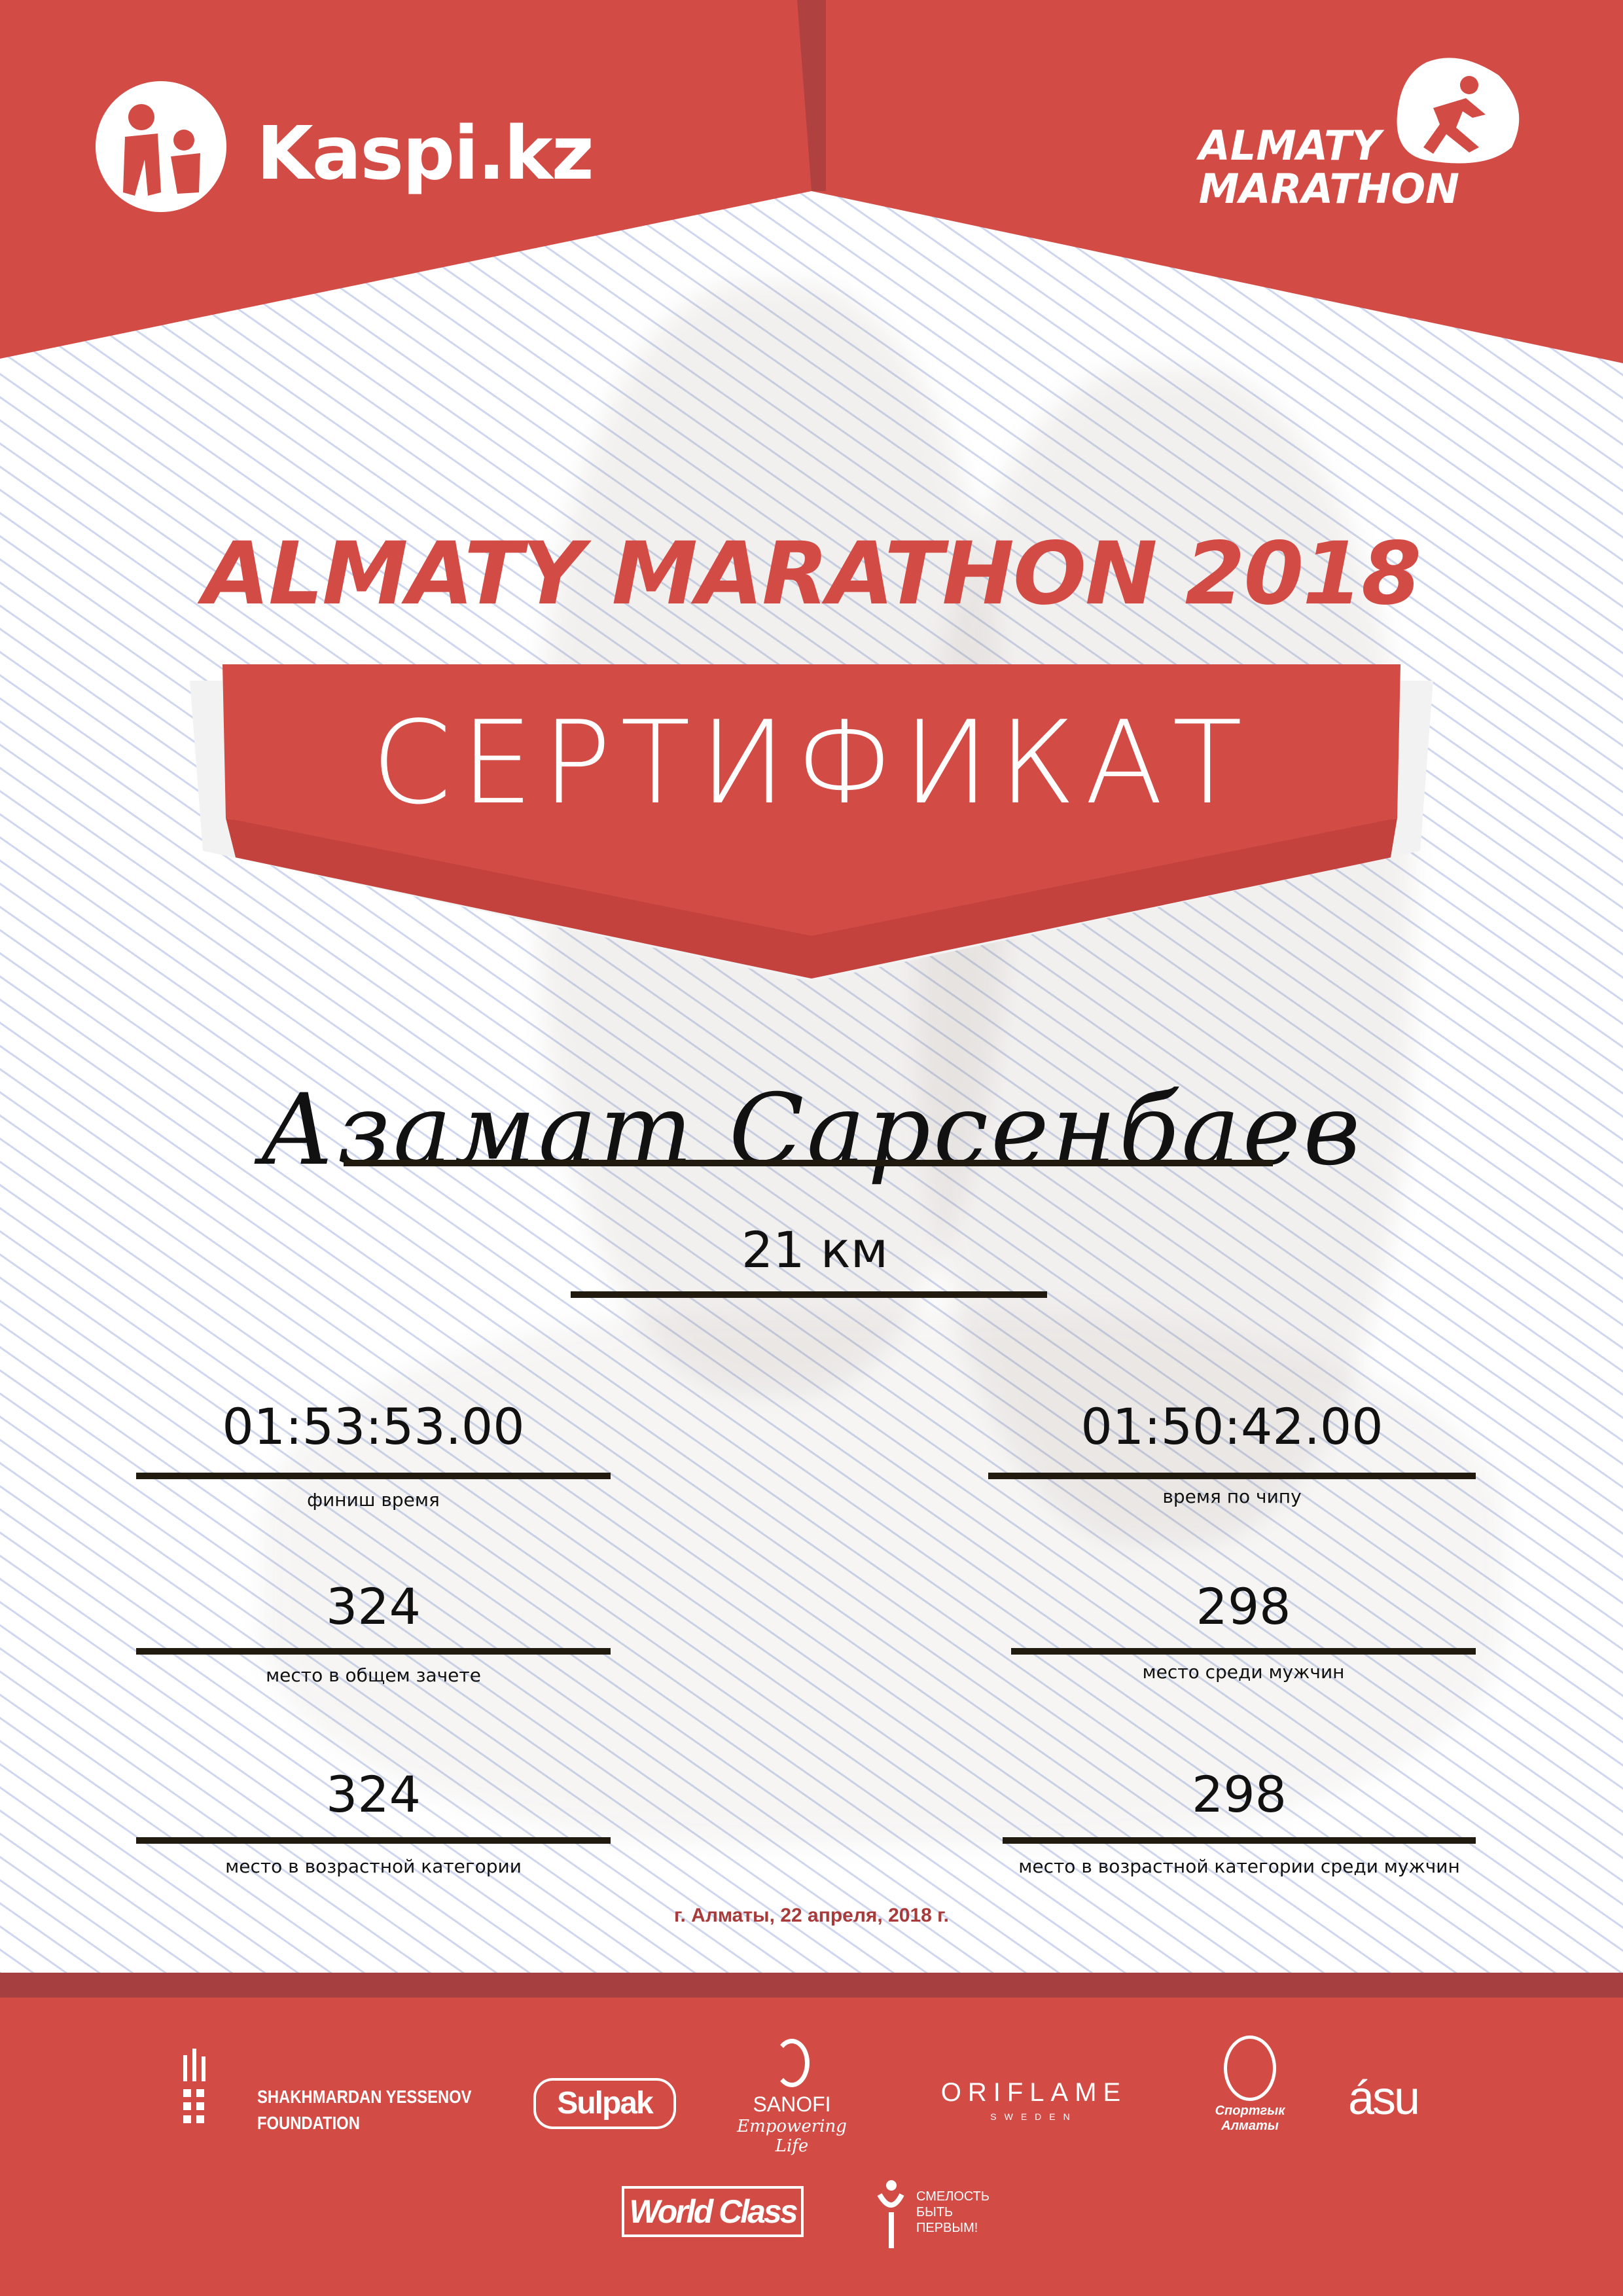  What do you see at coordinates (1231, 1426) in the screenshot?
I see `chip-time-value: 01:50:42.00` at bounding box center [1231, 1426].